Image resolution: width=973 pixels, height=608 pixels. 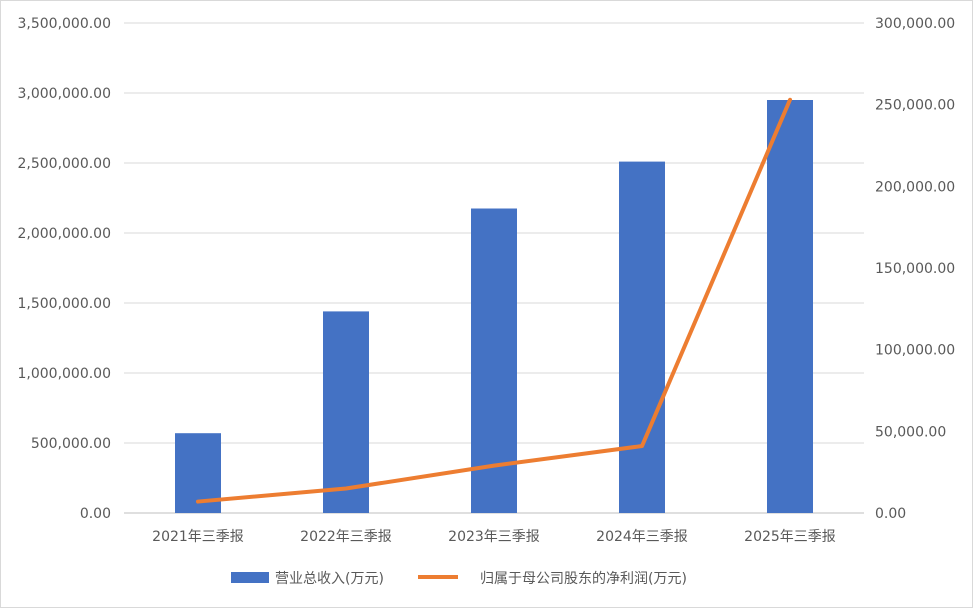 What do you see at coordinates (64, 374) in the screenshot?
I see `y-left-tick-label: 1,000,000.00` at bounding box center [64, 374].